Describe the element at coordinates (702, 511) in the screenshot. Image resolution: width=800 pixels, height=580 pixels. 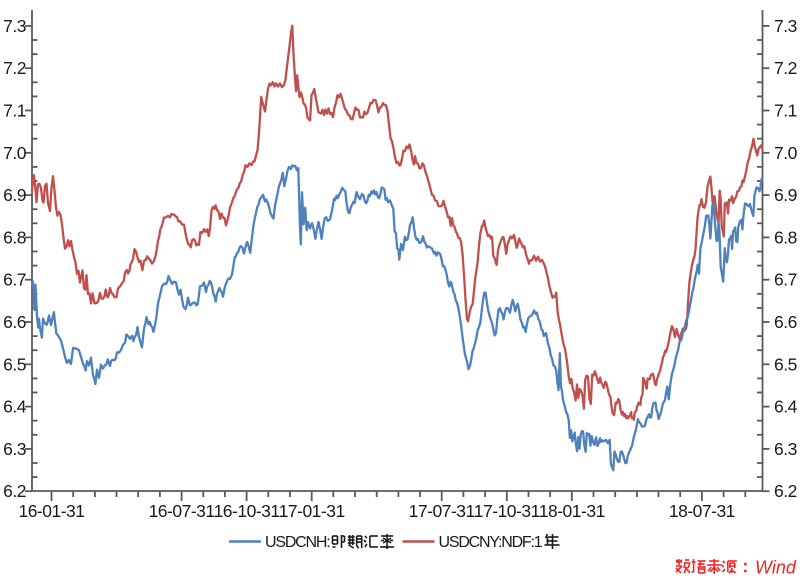
I see `svg-text: 18-07-31` at that location.